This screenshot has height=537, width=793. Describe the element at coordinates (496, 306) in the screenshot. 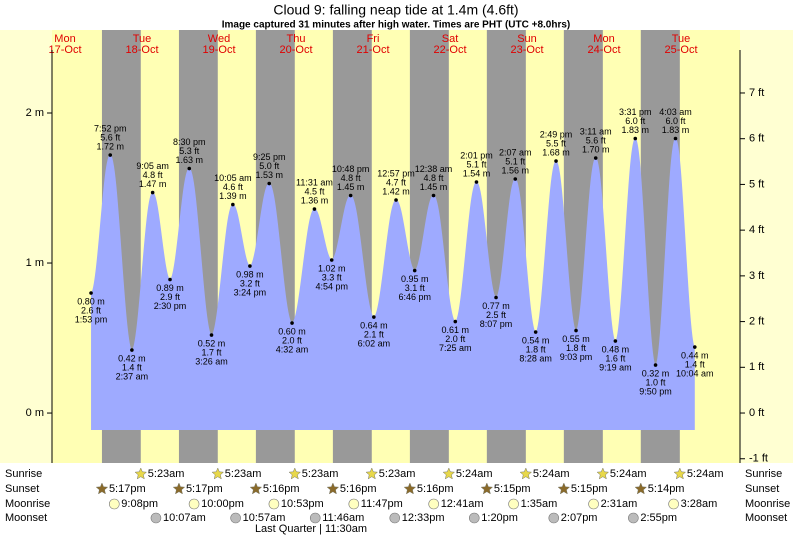

I see `tide-label: 0.77 m` at that location.